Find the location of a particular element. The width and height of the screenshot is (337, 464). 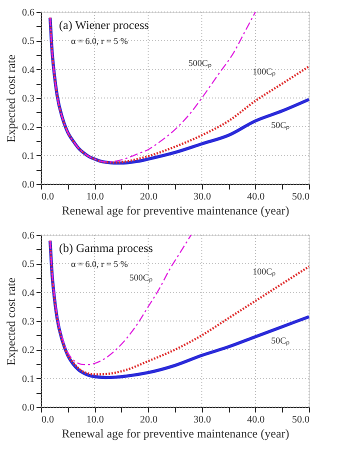

line-series is located at coordinates (121, 300).